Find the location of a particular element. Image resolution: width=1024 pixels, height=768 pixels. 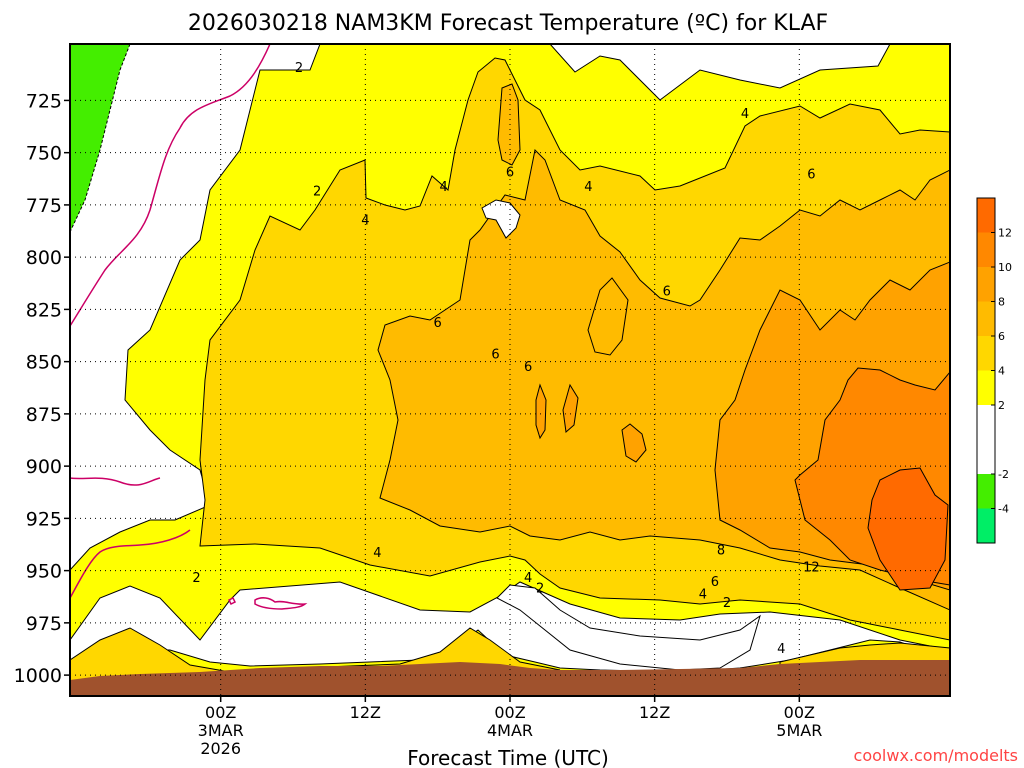

y-tick-label: 950 is located at coordinates (44, 572).